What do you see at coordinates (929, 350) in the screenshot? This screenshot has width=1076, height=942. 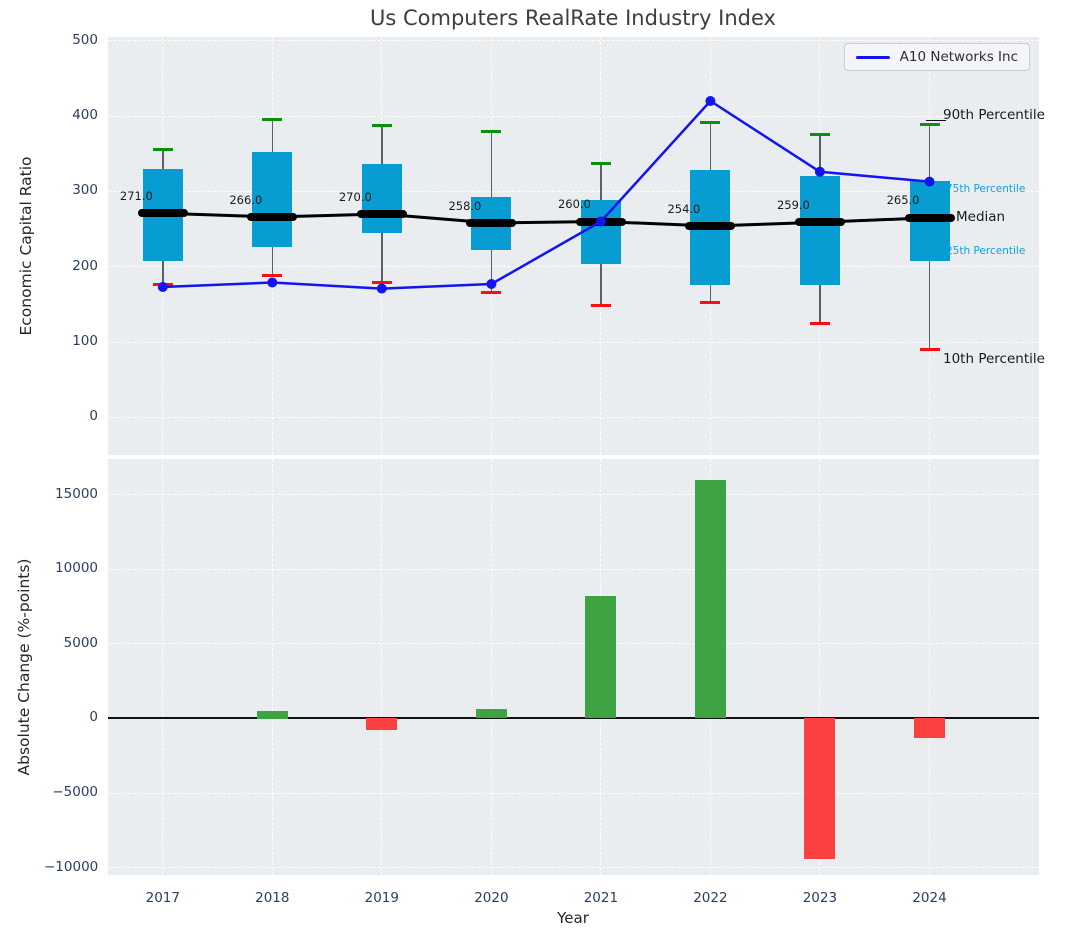 I see `cap-10th-percentile-2024` at bounding box center [929, 350].